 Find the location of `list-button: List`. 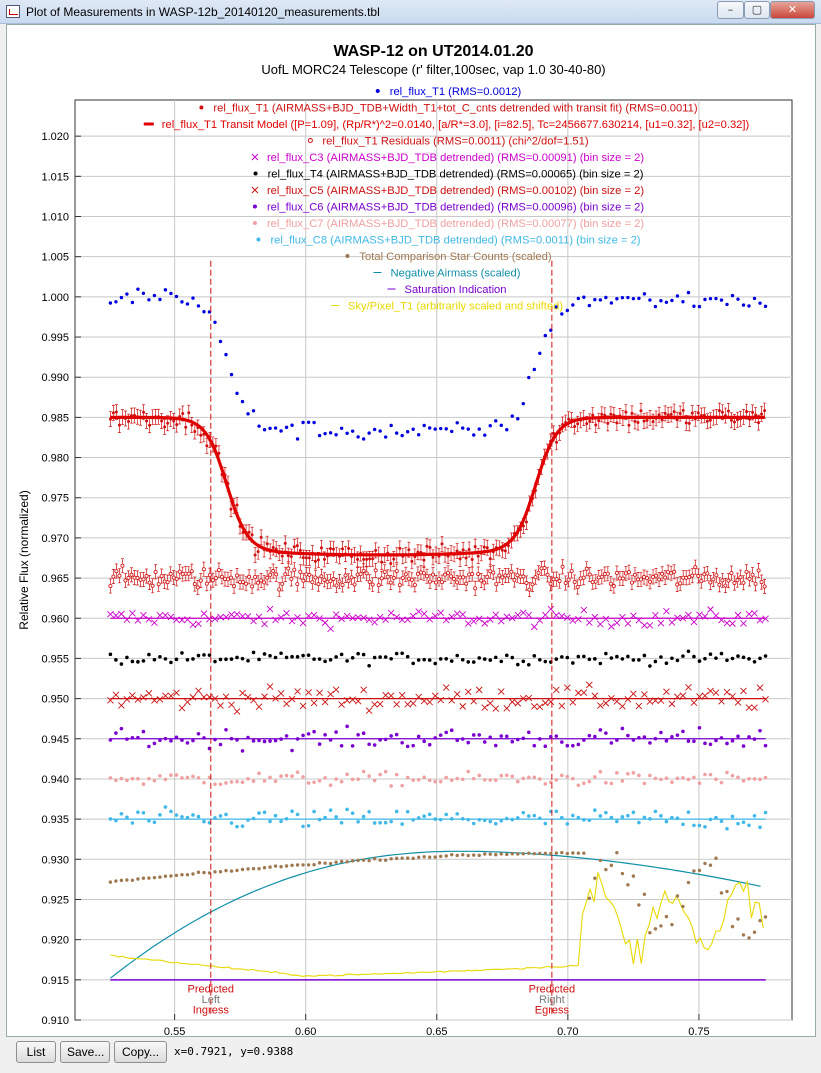

list-button: List is located at coordinates (36, 1052).